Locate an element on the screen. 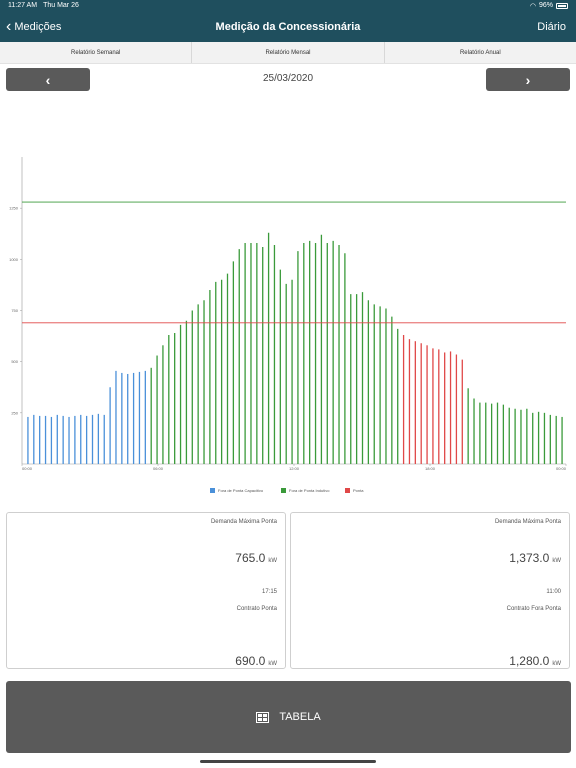 This screenshot has height=768, width=576. table-button: TABELA is located at coordinates (288, 717).